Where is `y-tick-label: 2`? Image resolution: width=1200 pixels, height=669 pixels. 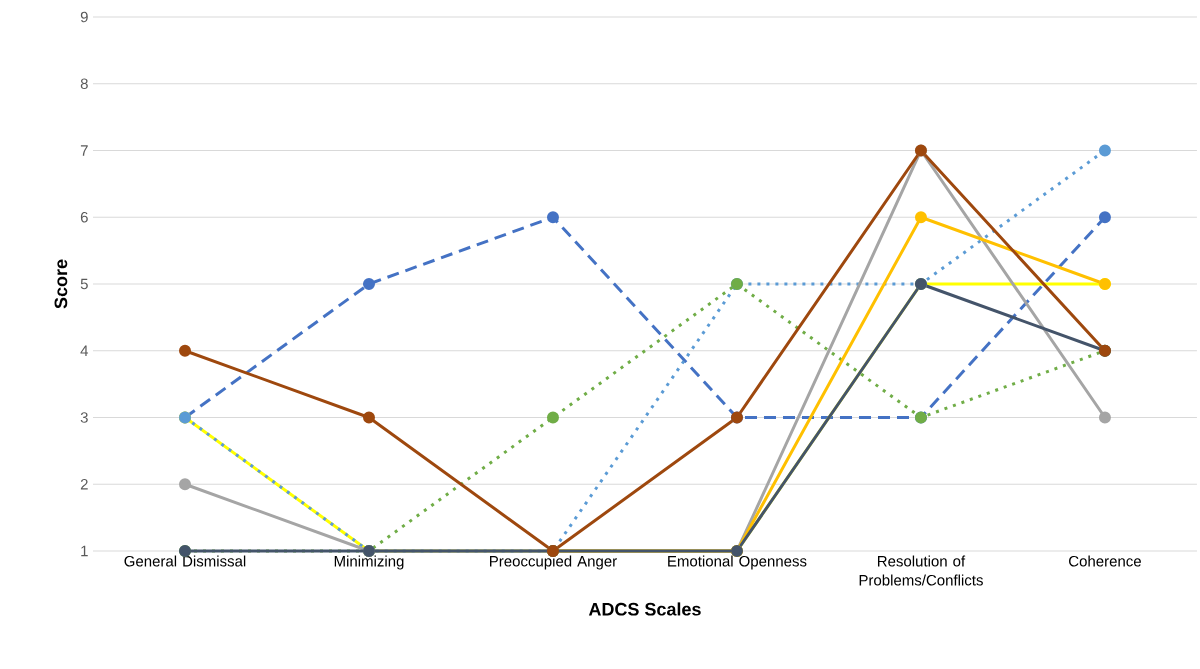 y-tick-label: 2 is located at coordinates (84, 484).